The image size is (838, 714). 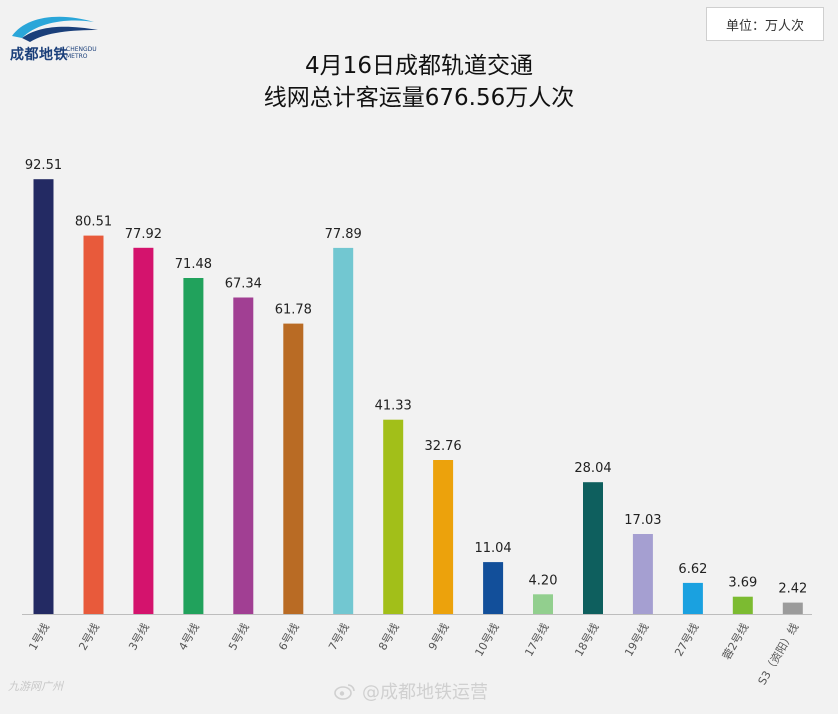 What do you see at coordinates (419, 66) in the screenshot?
I see `title-line-1: 4月16日成都轨道交通` at bounding box center [419, 66].